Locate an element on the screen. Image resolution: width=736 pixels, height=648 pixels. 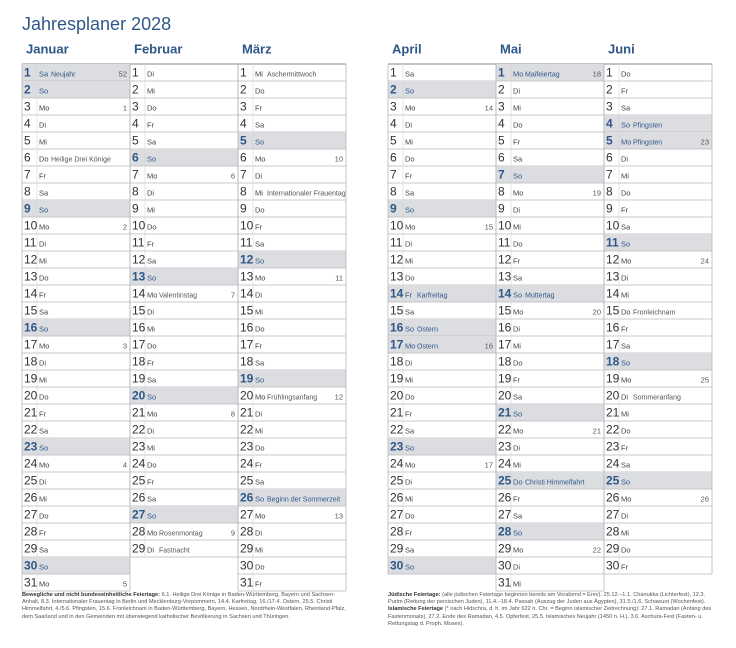
day-number: 5 is located at coordinates (135, 141).